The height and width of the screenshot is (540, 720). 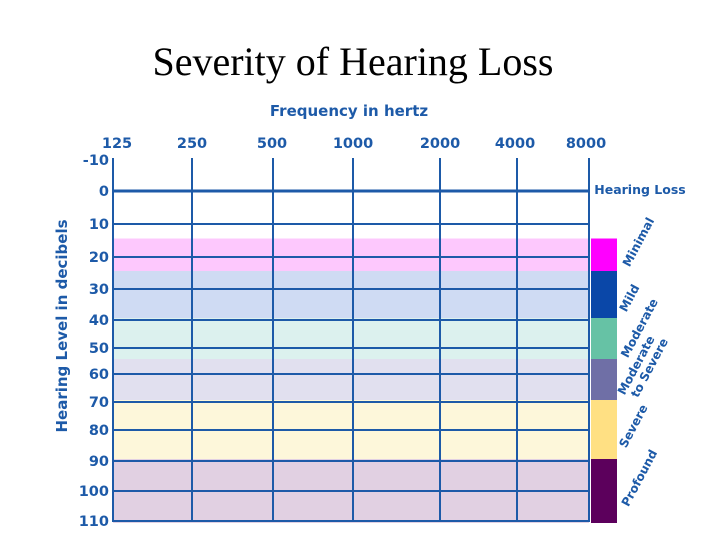 I want to click on legend-label-mild: Mild, so click(x=630, y=298).